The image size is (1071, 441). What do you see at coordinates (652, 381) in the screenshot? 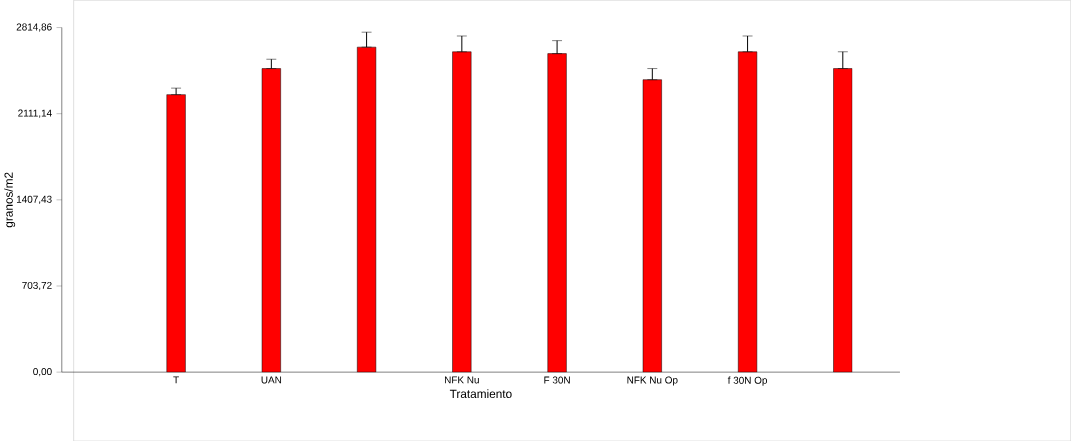
I see `x-tick-label: NFK Nu Op` at bounding box center [652, 381].